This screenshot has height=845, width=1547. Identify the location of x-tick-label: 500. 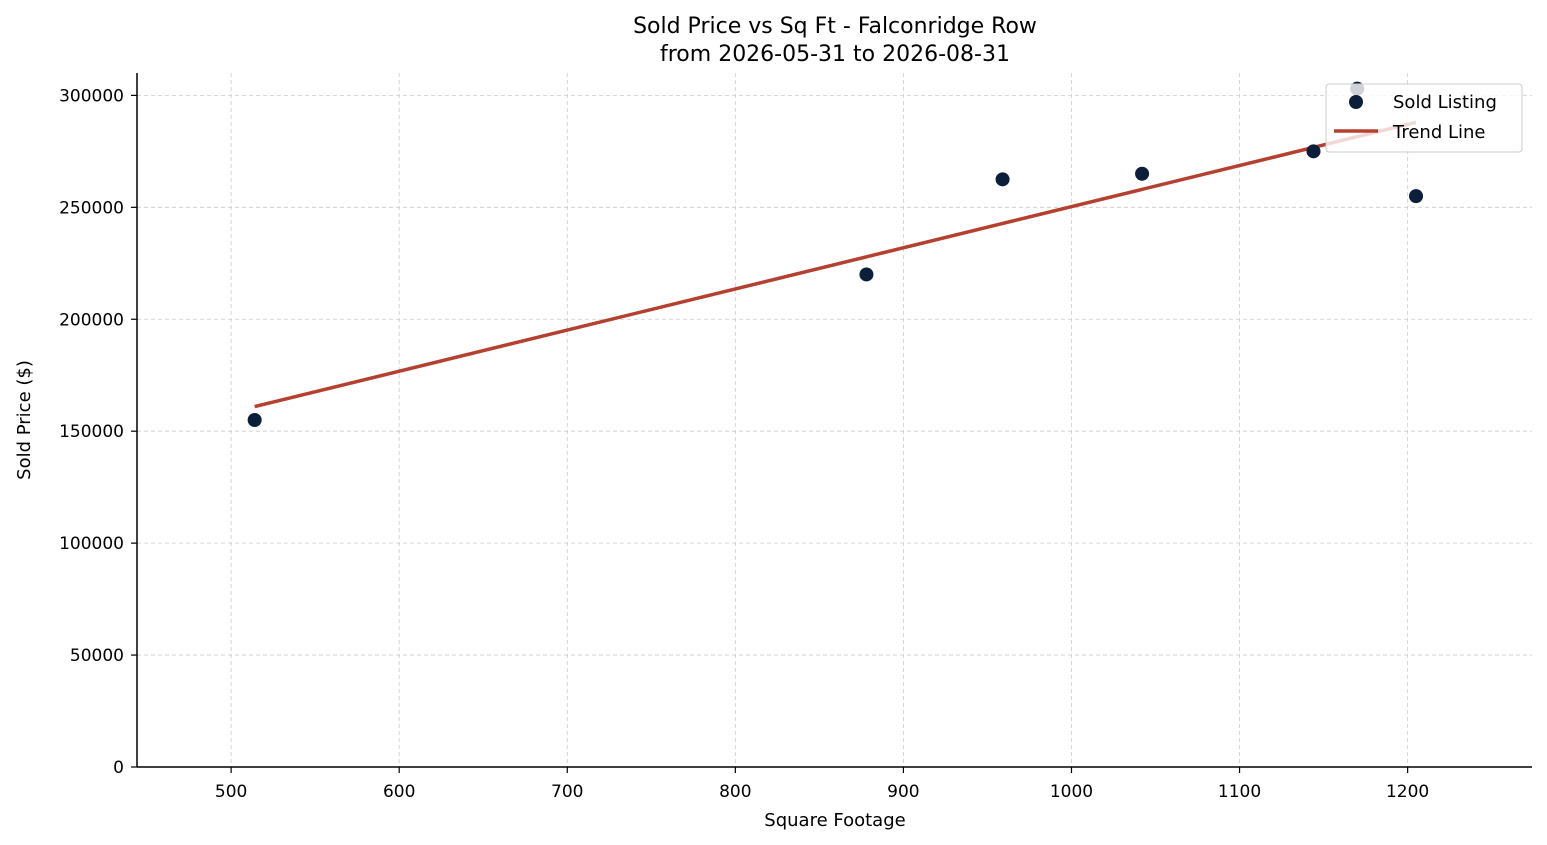
(231, 792).